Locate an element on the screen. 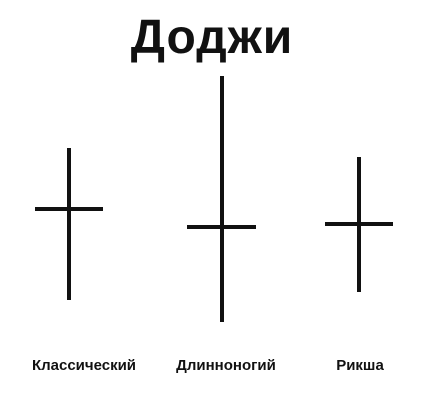 Image resolution: width=424 pixels, height=404 pixels. diagram-title: Доджи is located at coordinates (212, 37).